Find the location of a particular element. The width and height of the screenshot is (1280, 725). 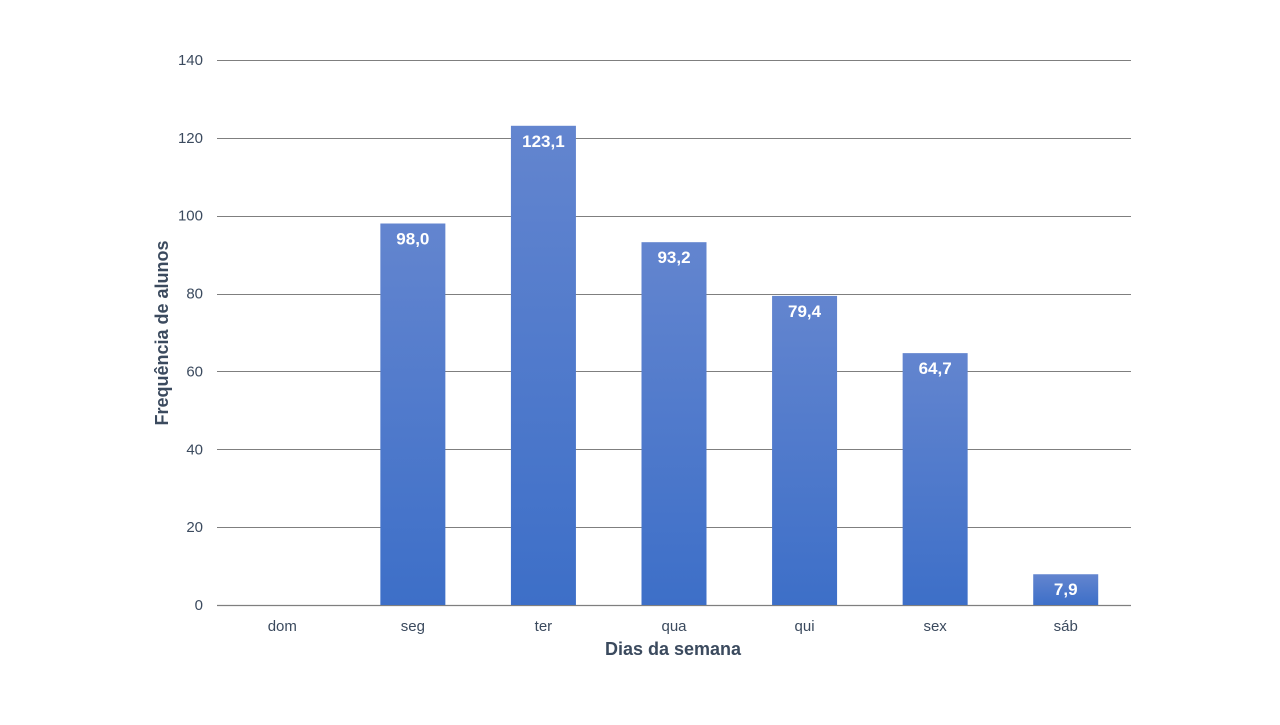

y-tick-label: 120 is located at coordinates (190, 138).